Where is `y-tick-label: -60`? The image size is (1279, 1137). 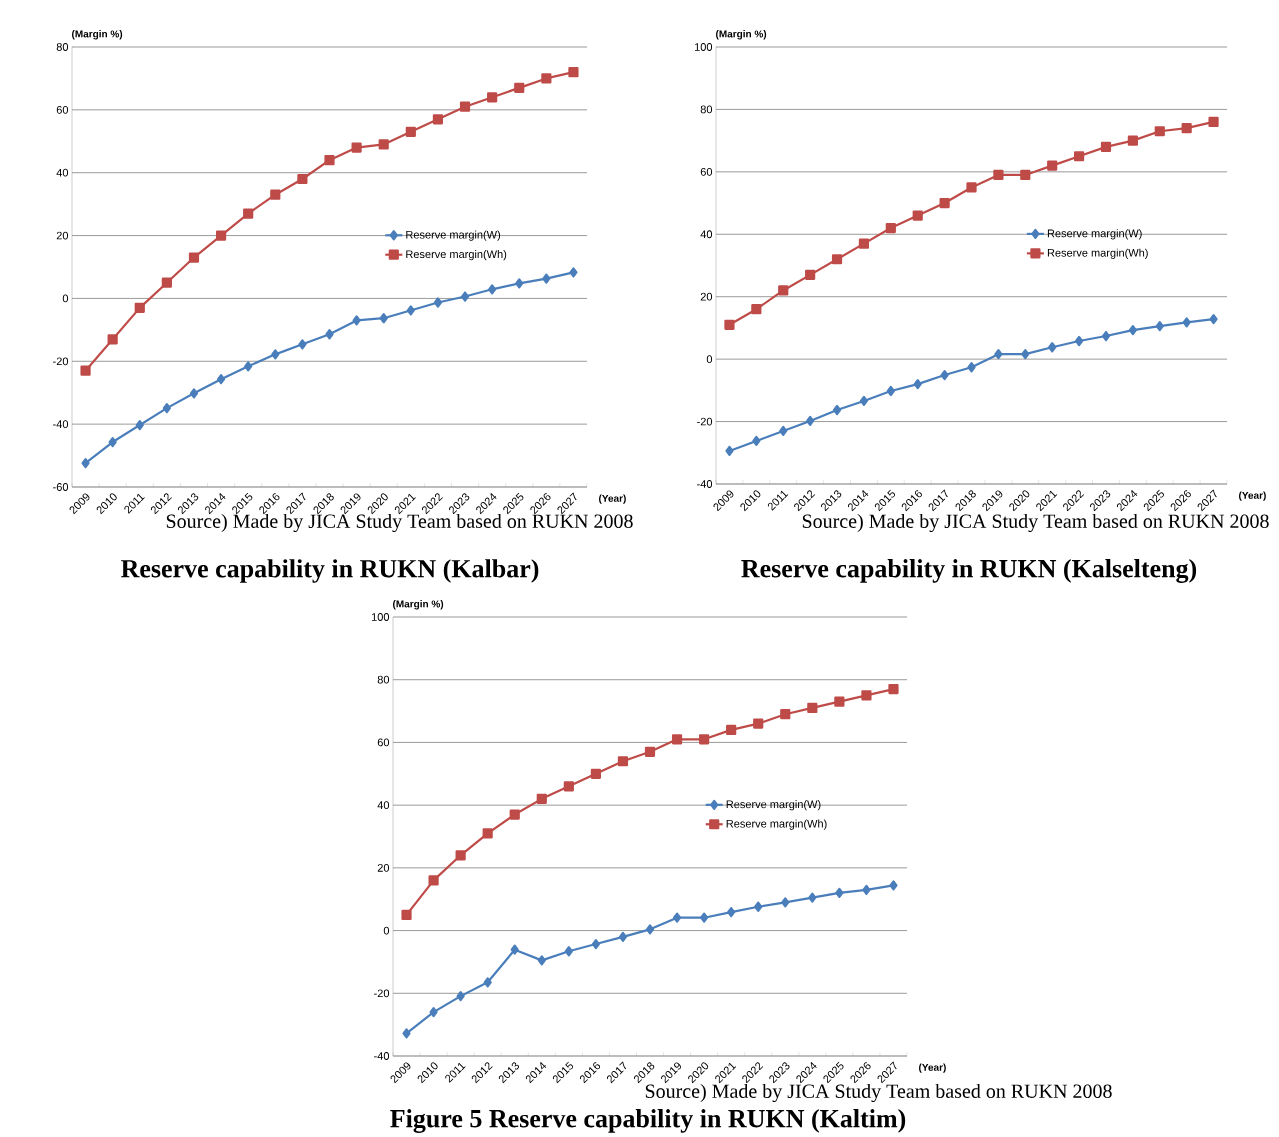
y-tick-label: -60 is located at coordinates (61, 487).